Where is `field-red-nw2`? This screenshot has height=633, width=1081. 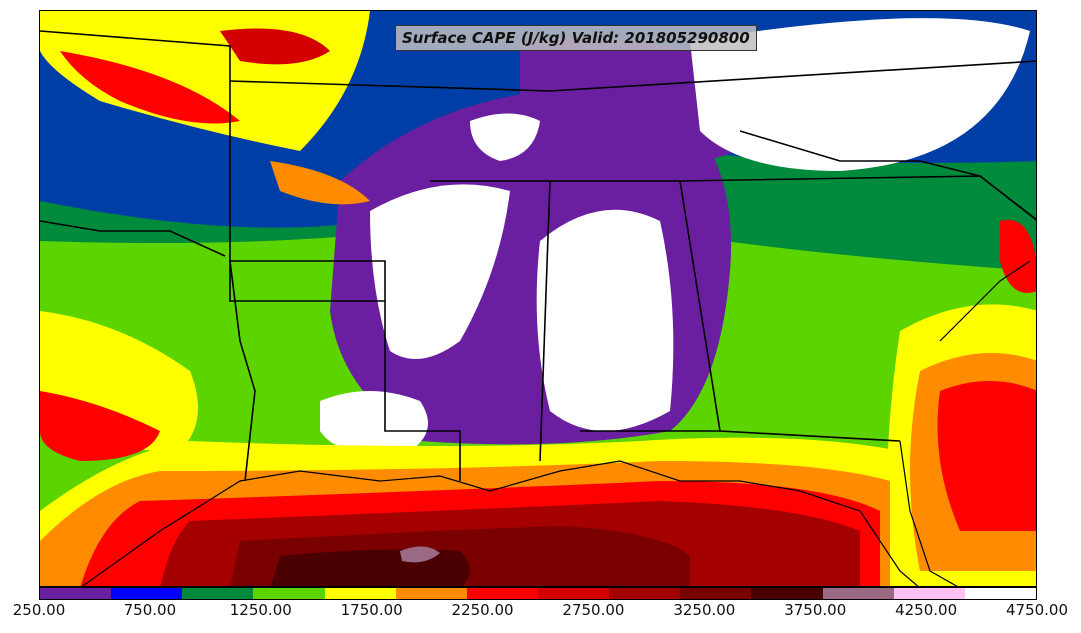 field-red-nw2 is located at coordinates (275, 46).